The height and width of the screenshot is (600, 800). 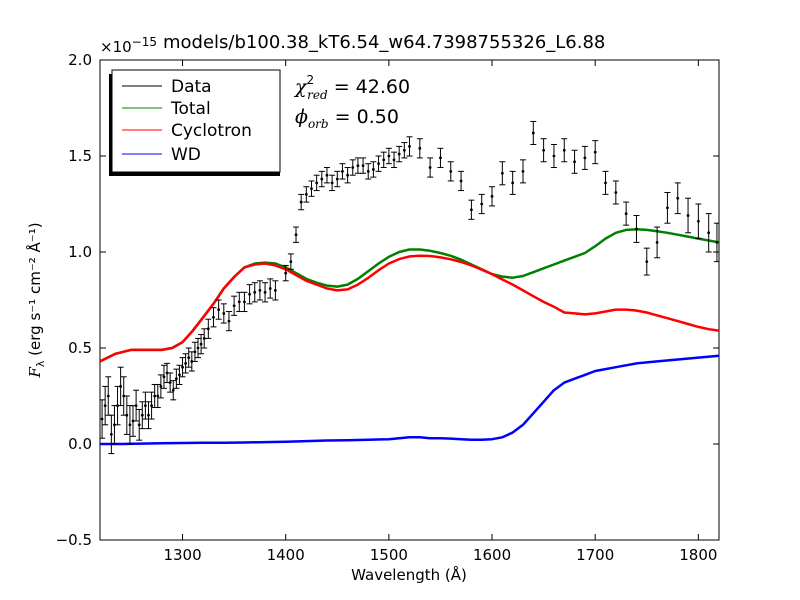 What do you see at coordinates (698, 555) in the screenshot?
I see `x-tick-label: 1800` at bounding box center [698, 555].